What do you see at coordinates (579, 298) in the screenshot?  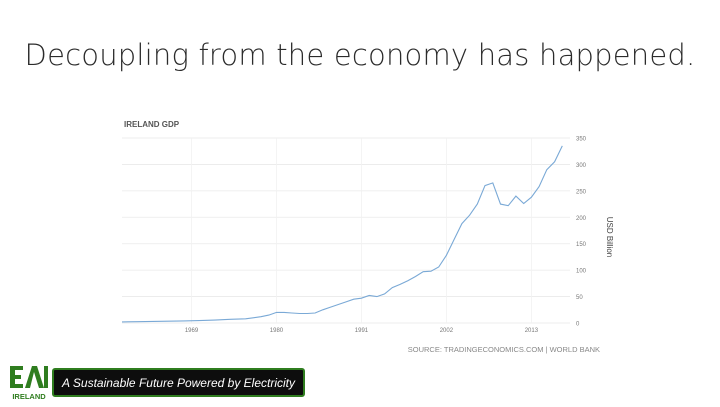 I see `y-tick-label: 50` at bounding box center [579, 298].